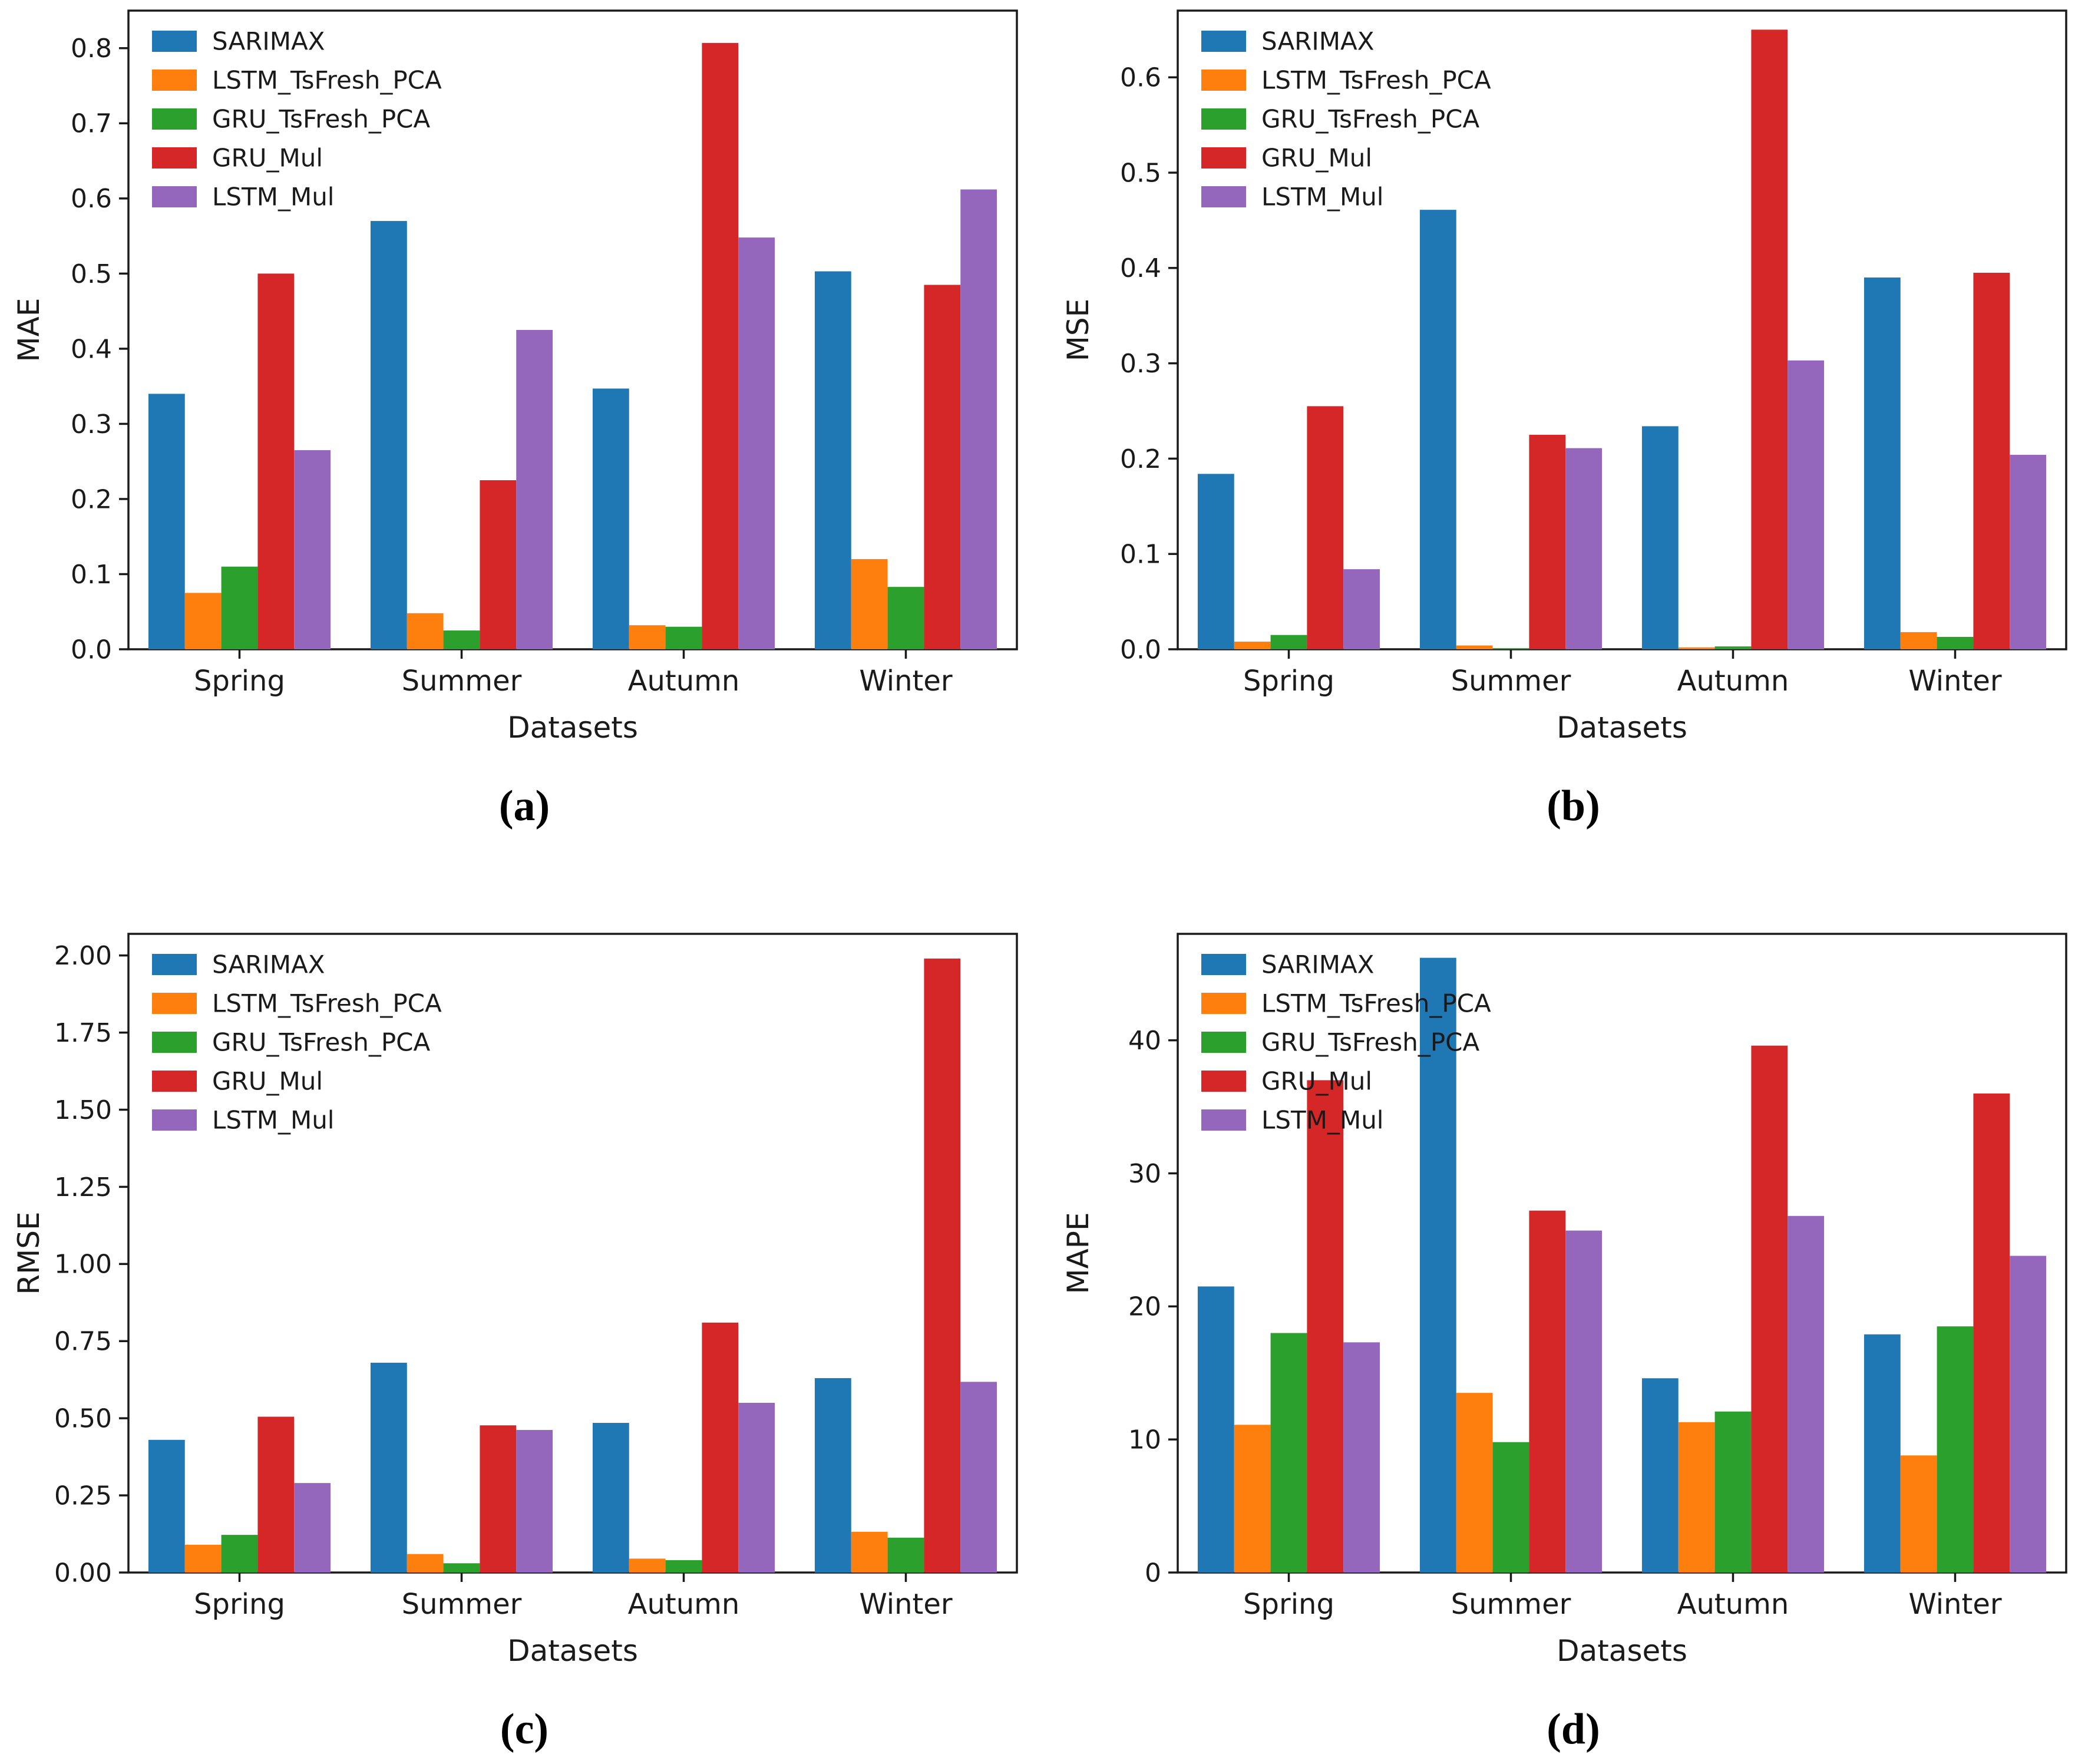 This screenshot has width=2098, height=1764. Describe the element at coordinates (1288, 642) in the screenshot. I see `bar-GRU_TsFresh_PCA-Spring` at that location.